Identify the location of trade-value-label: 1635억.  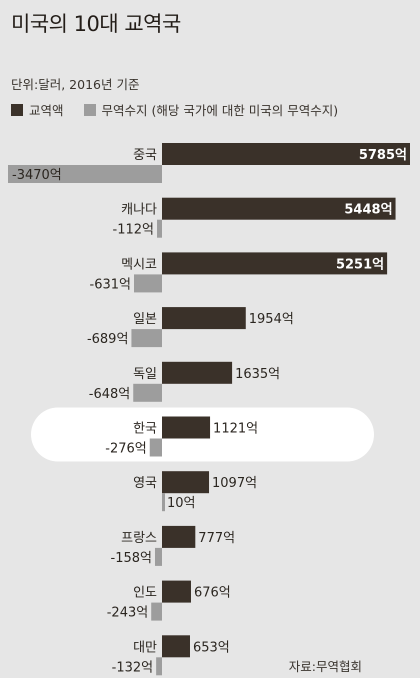
(257, 374).